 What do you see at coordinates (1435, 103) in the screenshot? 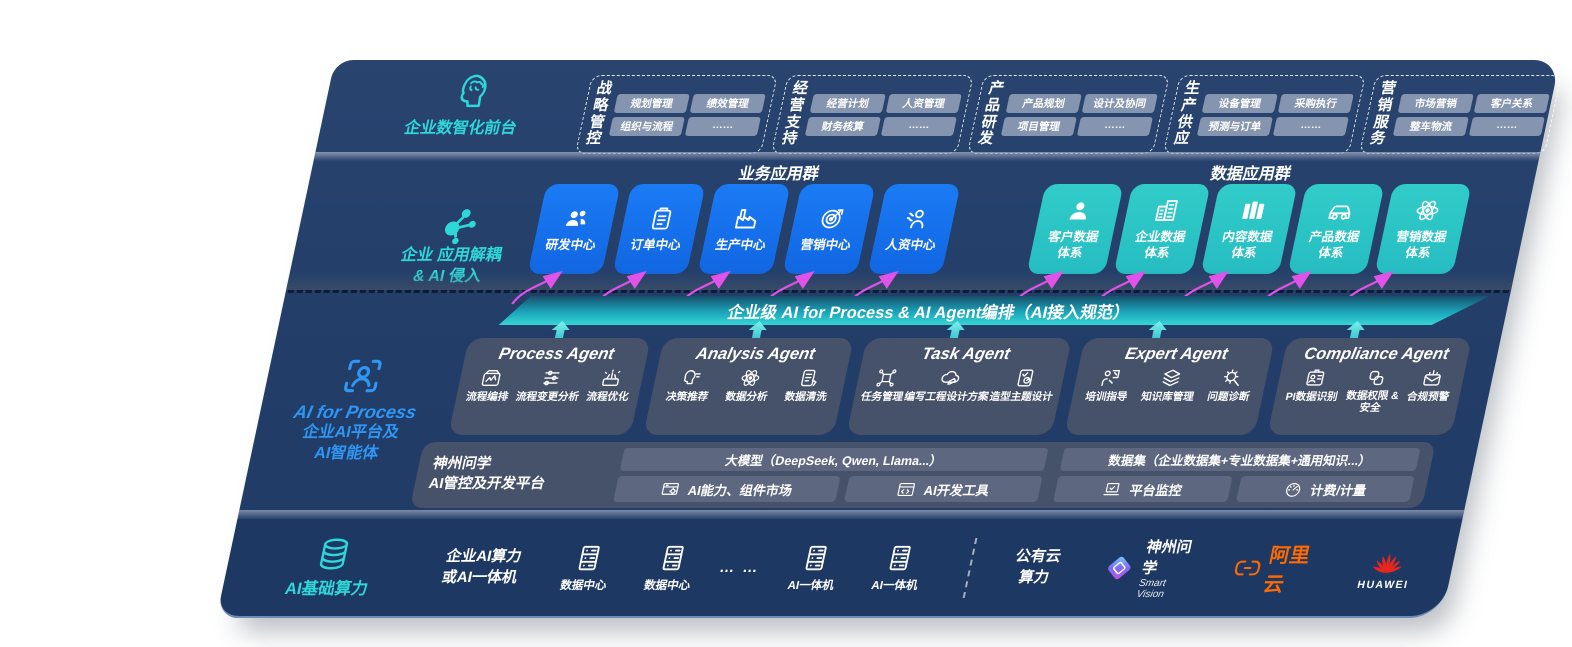
I see `chip: 市场营销` at bounding box center [1435, 103].